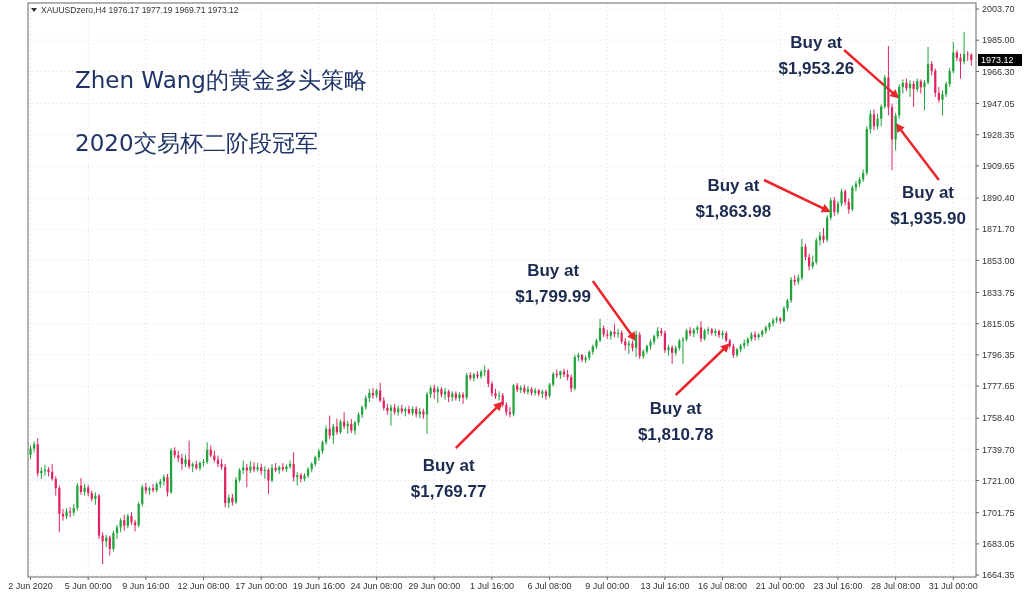 The height and width of the screenshot is (594, 1024). Describe the element at coordinates (607, 586) in the screenshot. I see `x-tick-label: 9 Jul 00:00` at that location.